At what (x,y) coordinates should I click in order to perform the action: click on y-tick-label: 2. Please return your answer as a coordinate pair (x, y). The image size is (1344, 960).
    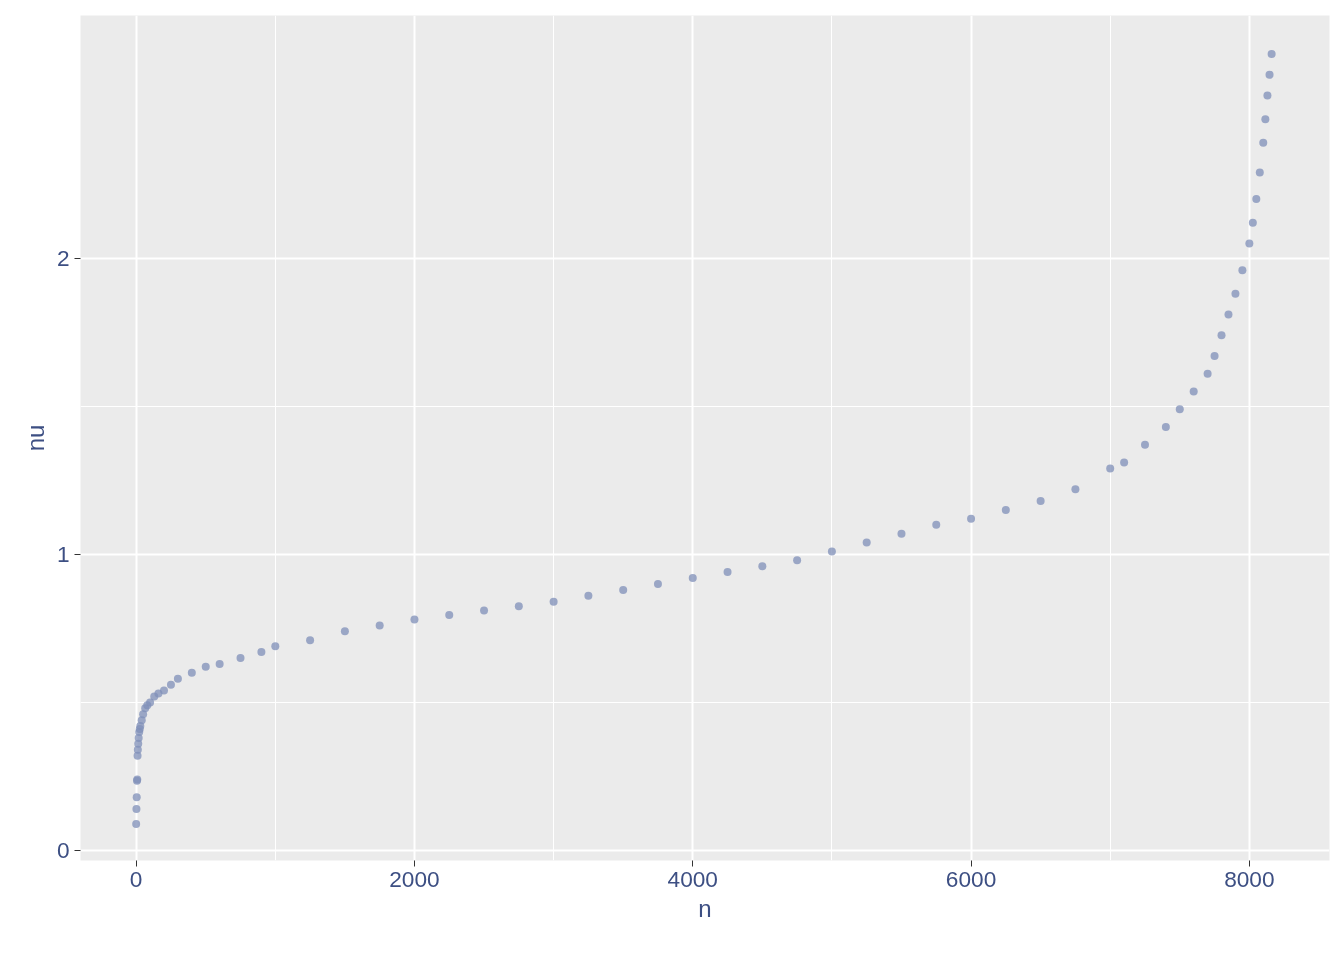
    Looking at the image, I should click on (63, 257).